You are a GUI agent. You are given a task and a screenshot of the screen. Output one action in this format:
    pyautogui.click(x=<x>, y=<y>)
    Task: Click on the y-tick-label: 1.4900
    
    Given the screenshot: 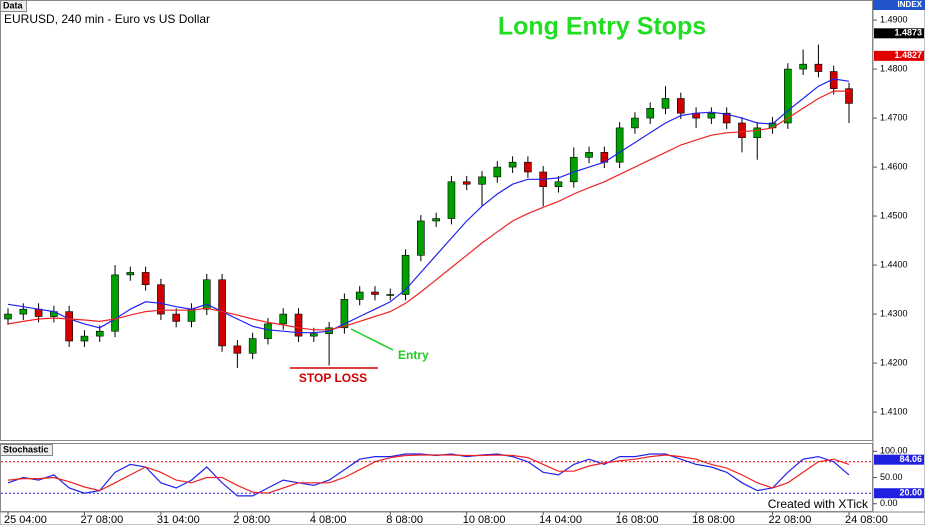 What is the action you would take?
    pyautogui.click(x=894, y=19)
    